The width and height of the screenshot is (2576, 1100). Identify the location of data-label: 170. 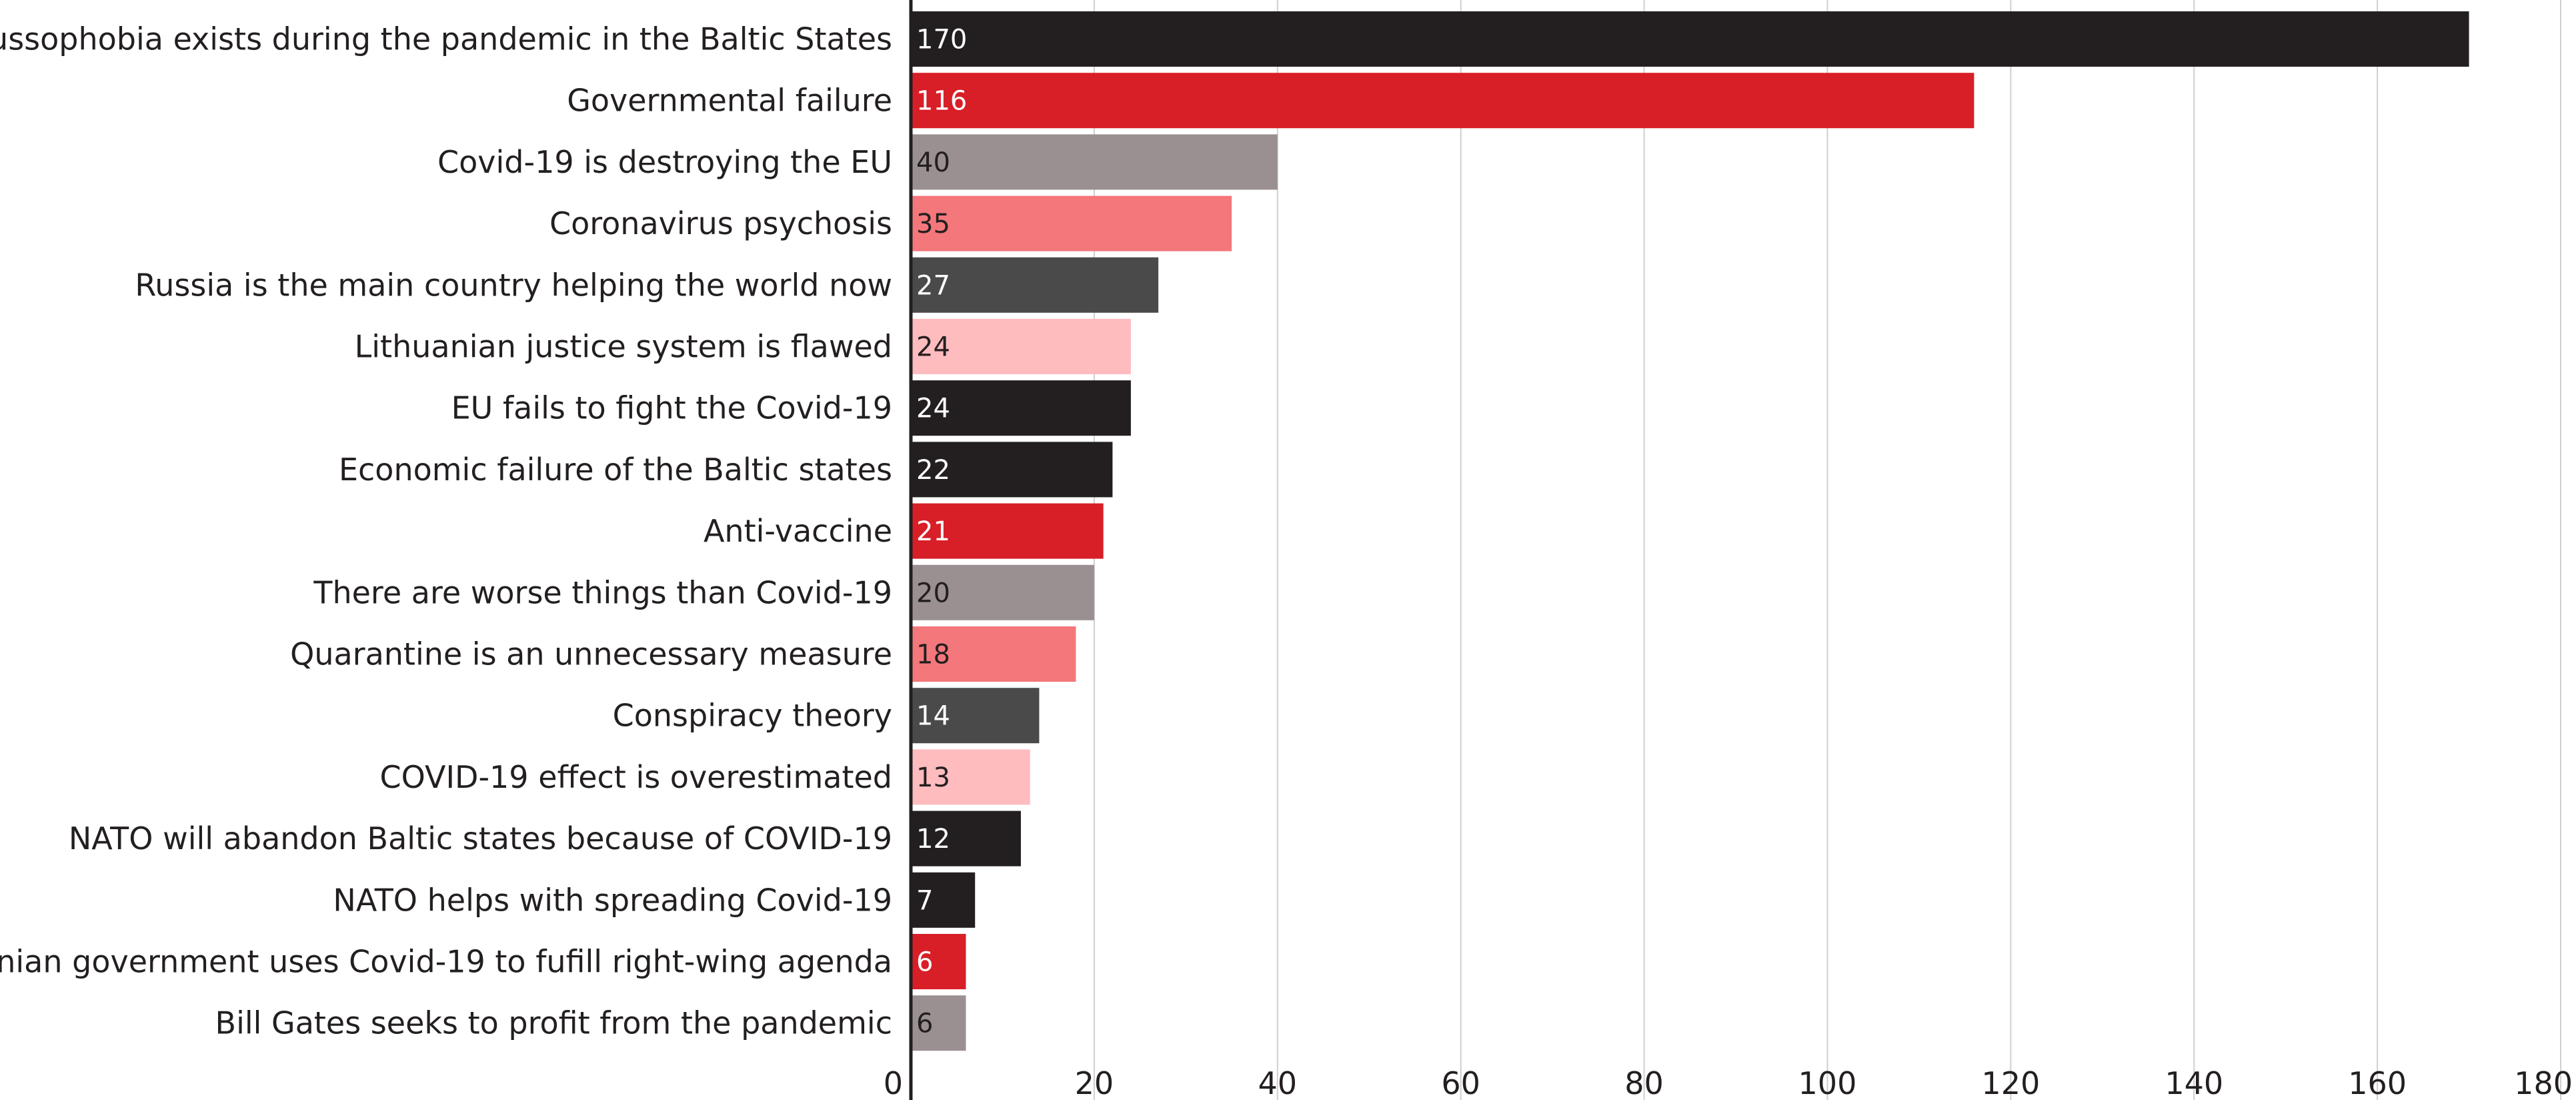
(941, 40).